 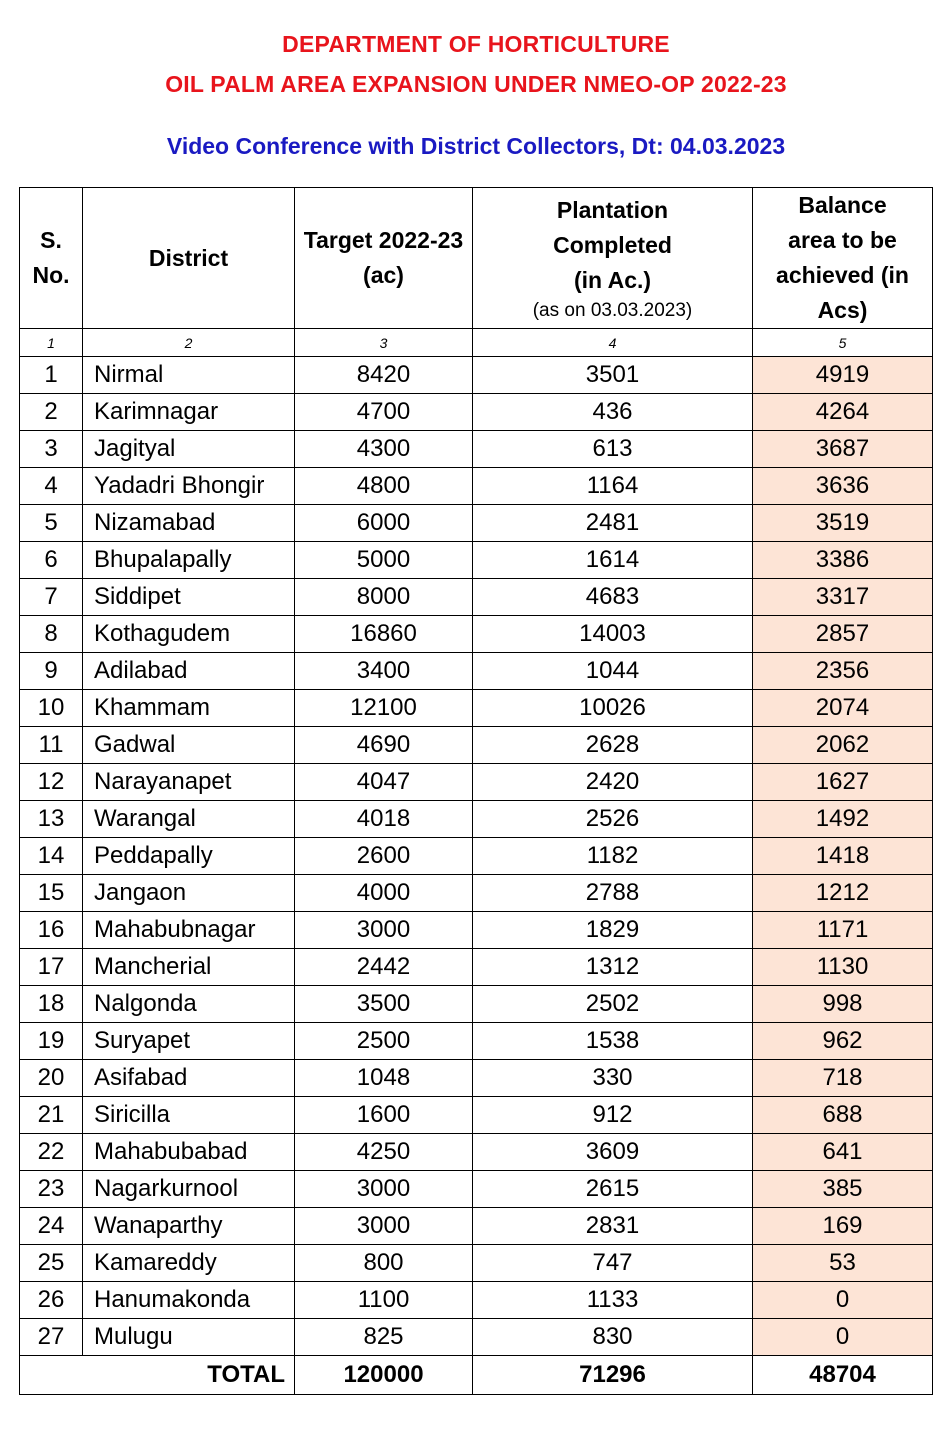 I want to click on row-completed: 1133, so click(x=612, y=1300).